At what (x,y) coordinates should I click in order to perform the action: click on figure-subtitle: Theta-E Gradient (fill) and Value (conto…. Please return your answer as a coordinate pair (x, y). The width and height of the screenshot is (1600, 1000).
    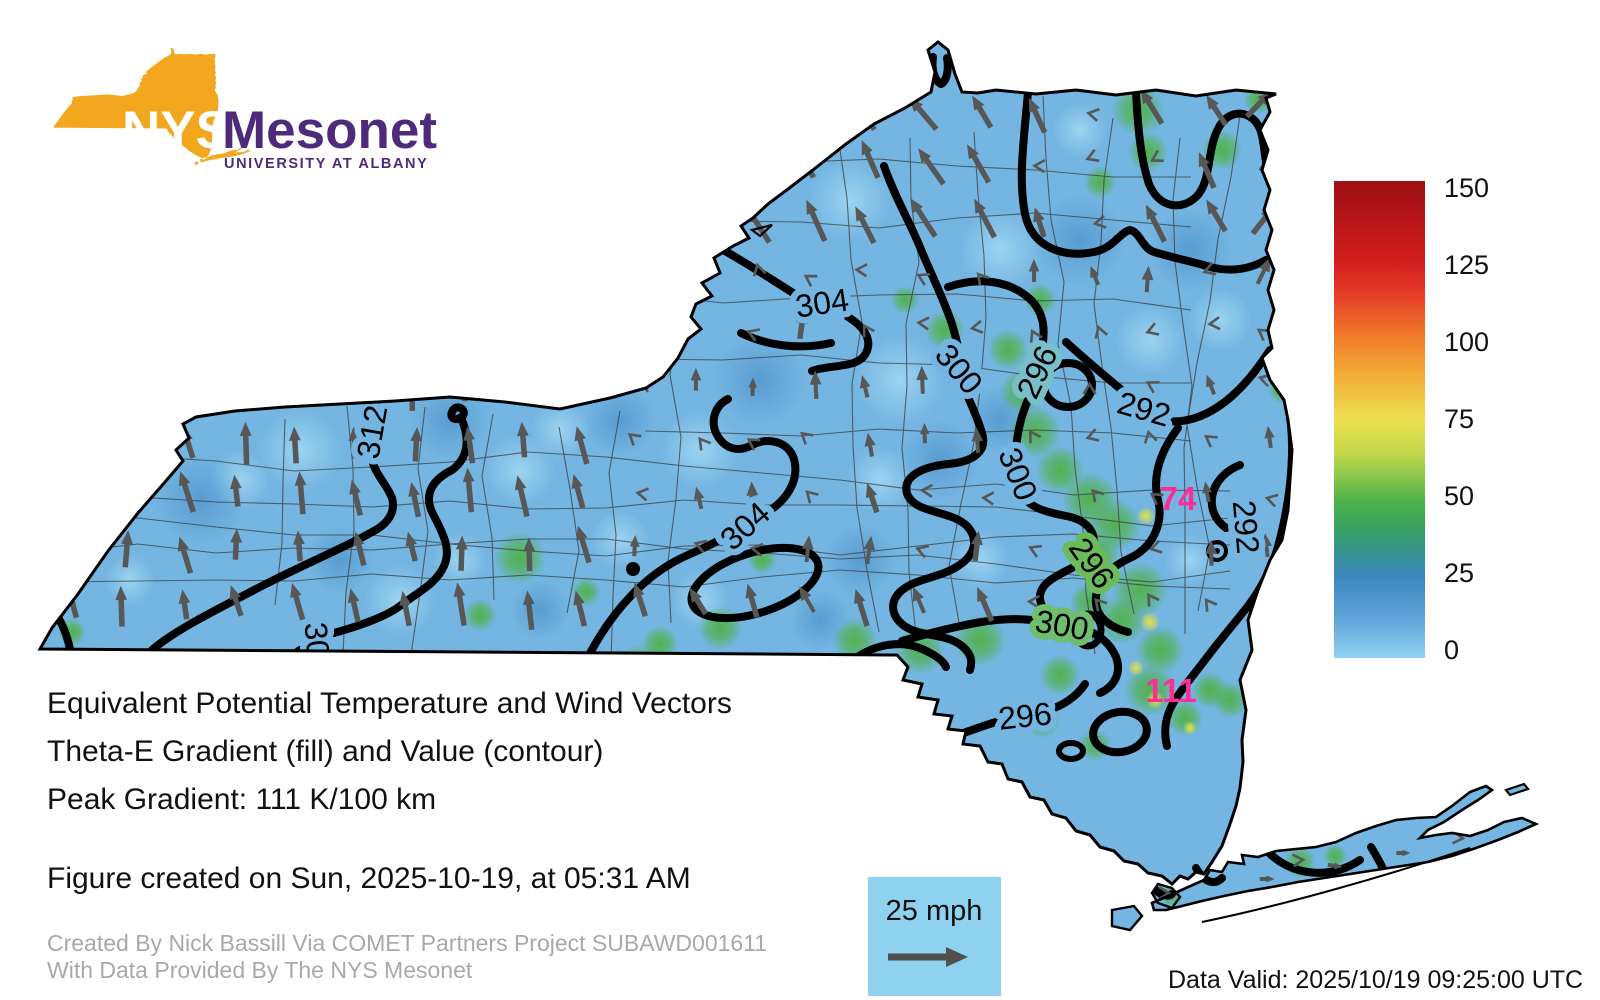
    Looking at the image, I should click on (325, 751).